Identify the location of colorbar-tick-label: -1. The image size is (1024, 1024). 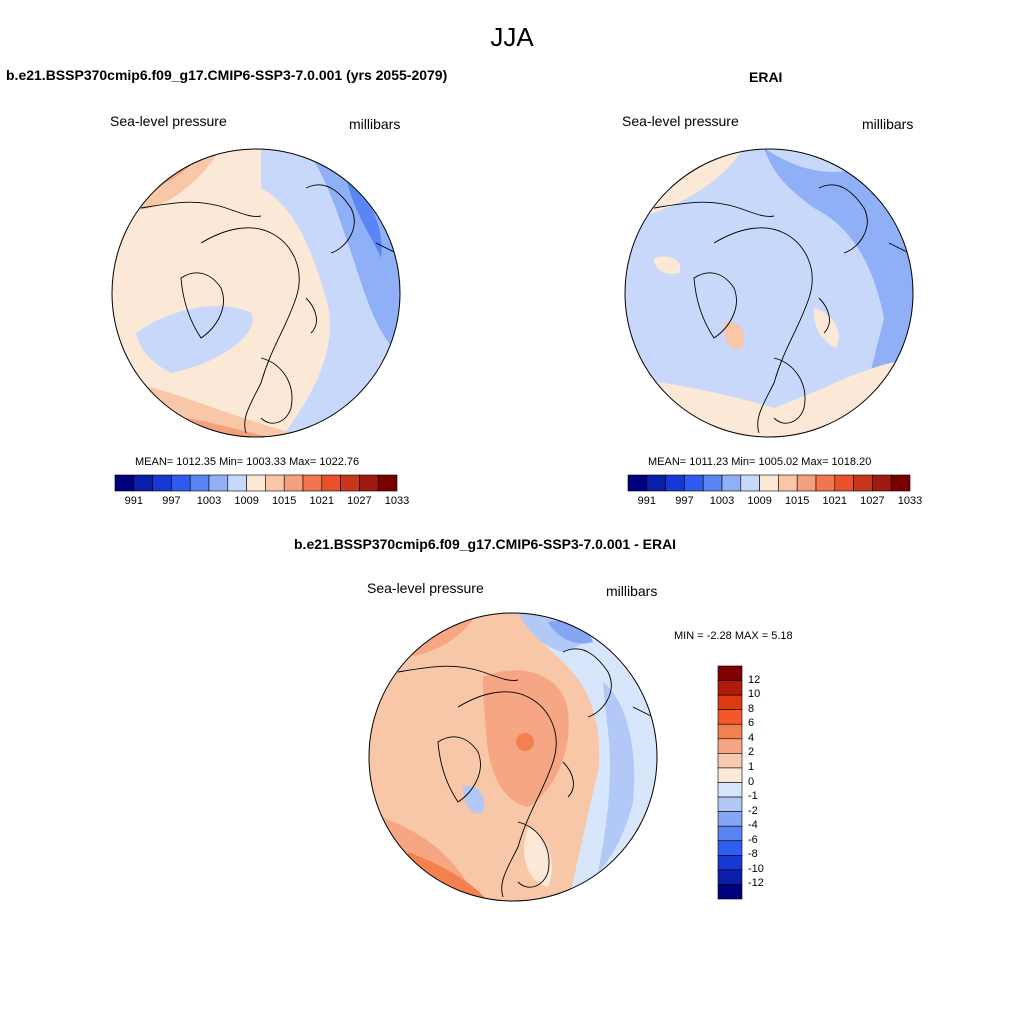
(753, 796).